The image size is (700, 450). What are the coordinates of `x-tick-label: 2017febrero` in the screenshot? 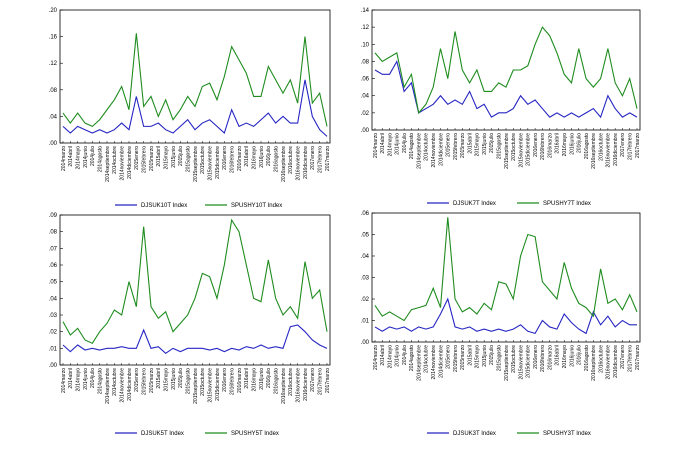 It's located at (631, 358).